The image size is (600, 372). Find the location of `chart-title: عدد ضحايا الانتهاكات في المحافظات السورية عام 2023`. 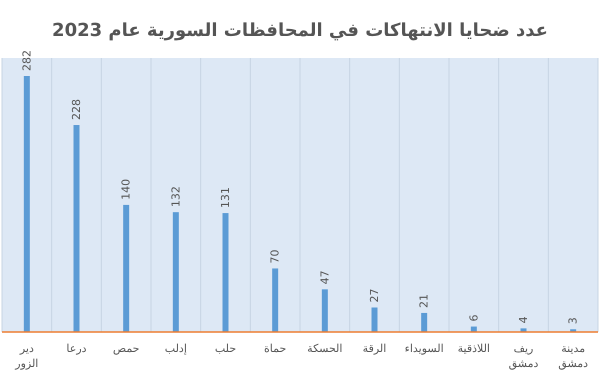

chart-title: عدد ضحايا الانتهاكات في المحافظات السورية عام 2023 is located at coordinates (300, 30).